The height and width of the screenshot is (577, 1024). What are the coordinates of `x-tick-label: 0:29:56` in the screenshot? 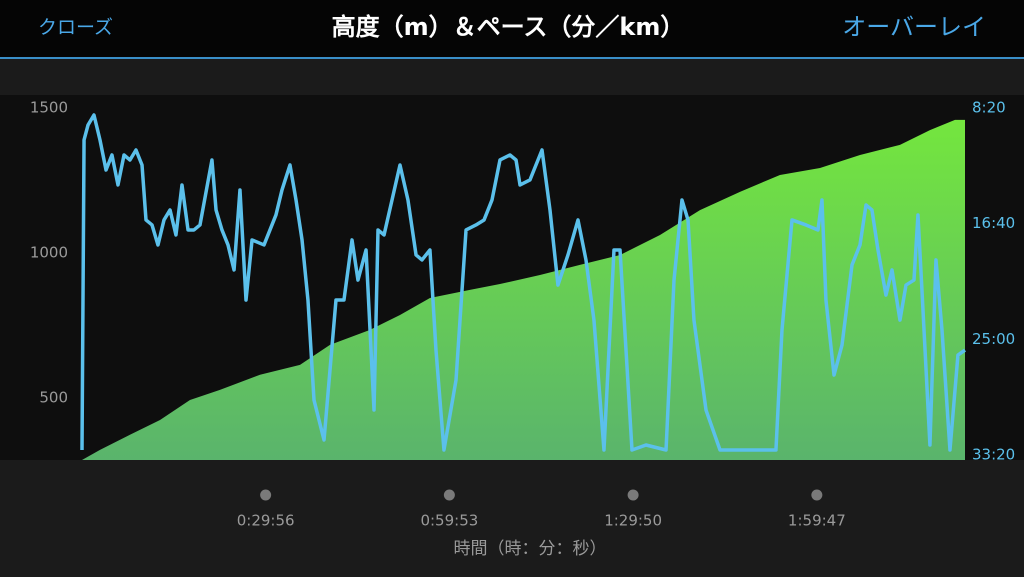 It's located at (266, 521).